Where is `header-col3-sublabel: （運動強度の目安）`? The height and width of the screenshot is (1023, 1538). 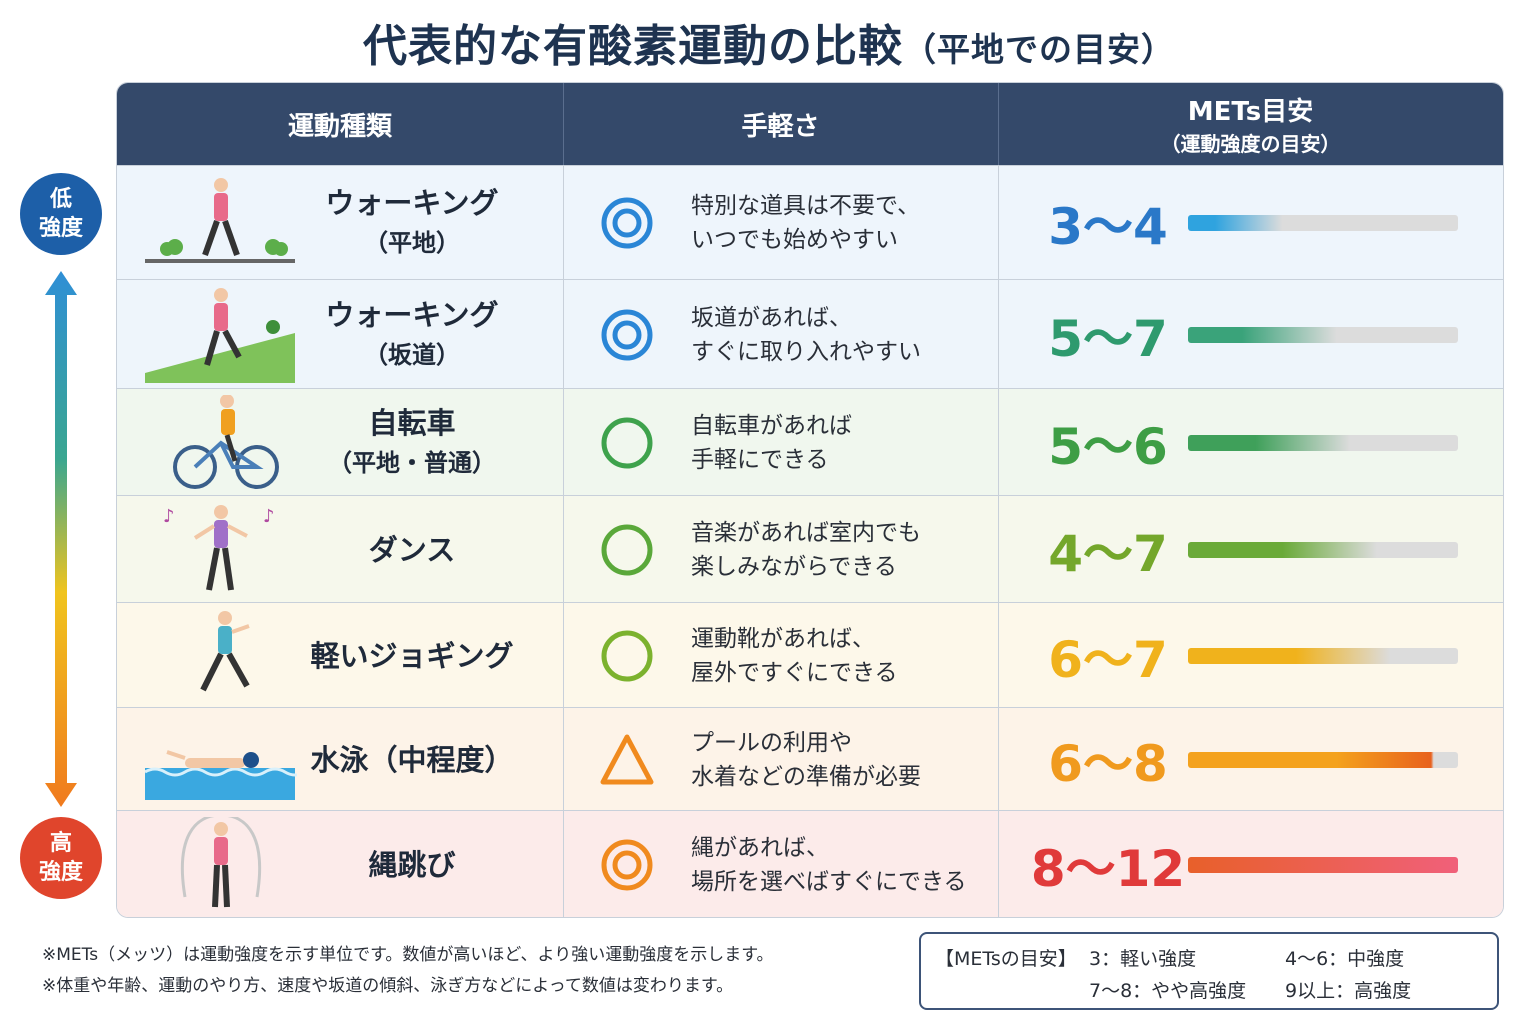 header-col3-sublabel: （運動強度の目安） is located at coordinates (1250, 144).